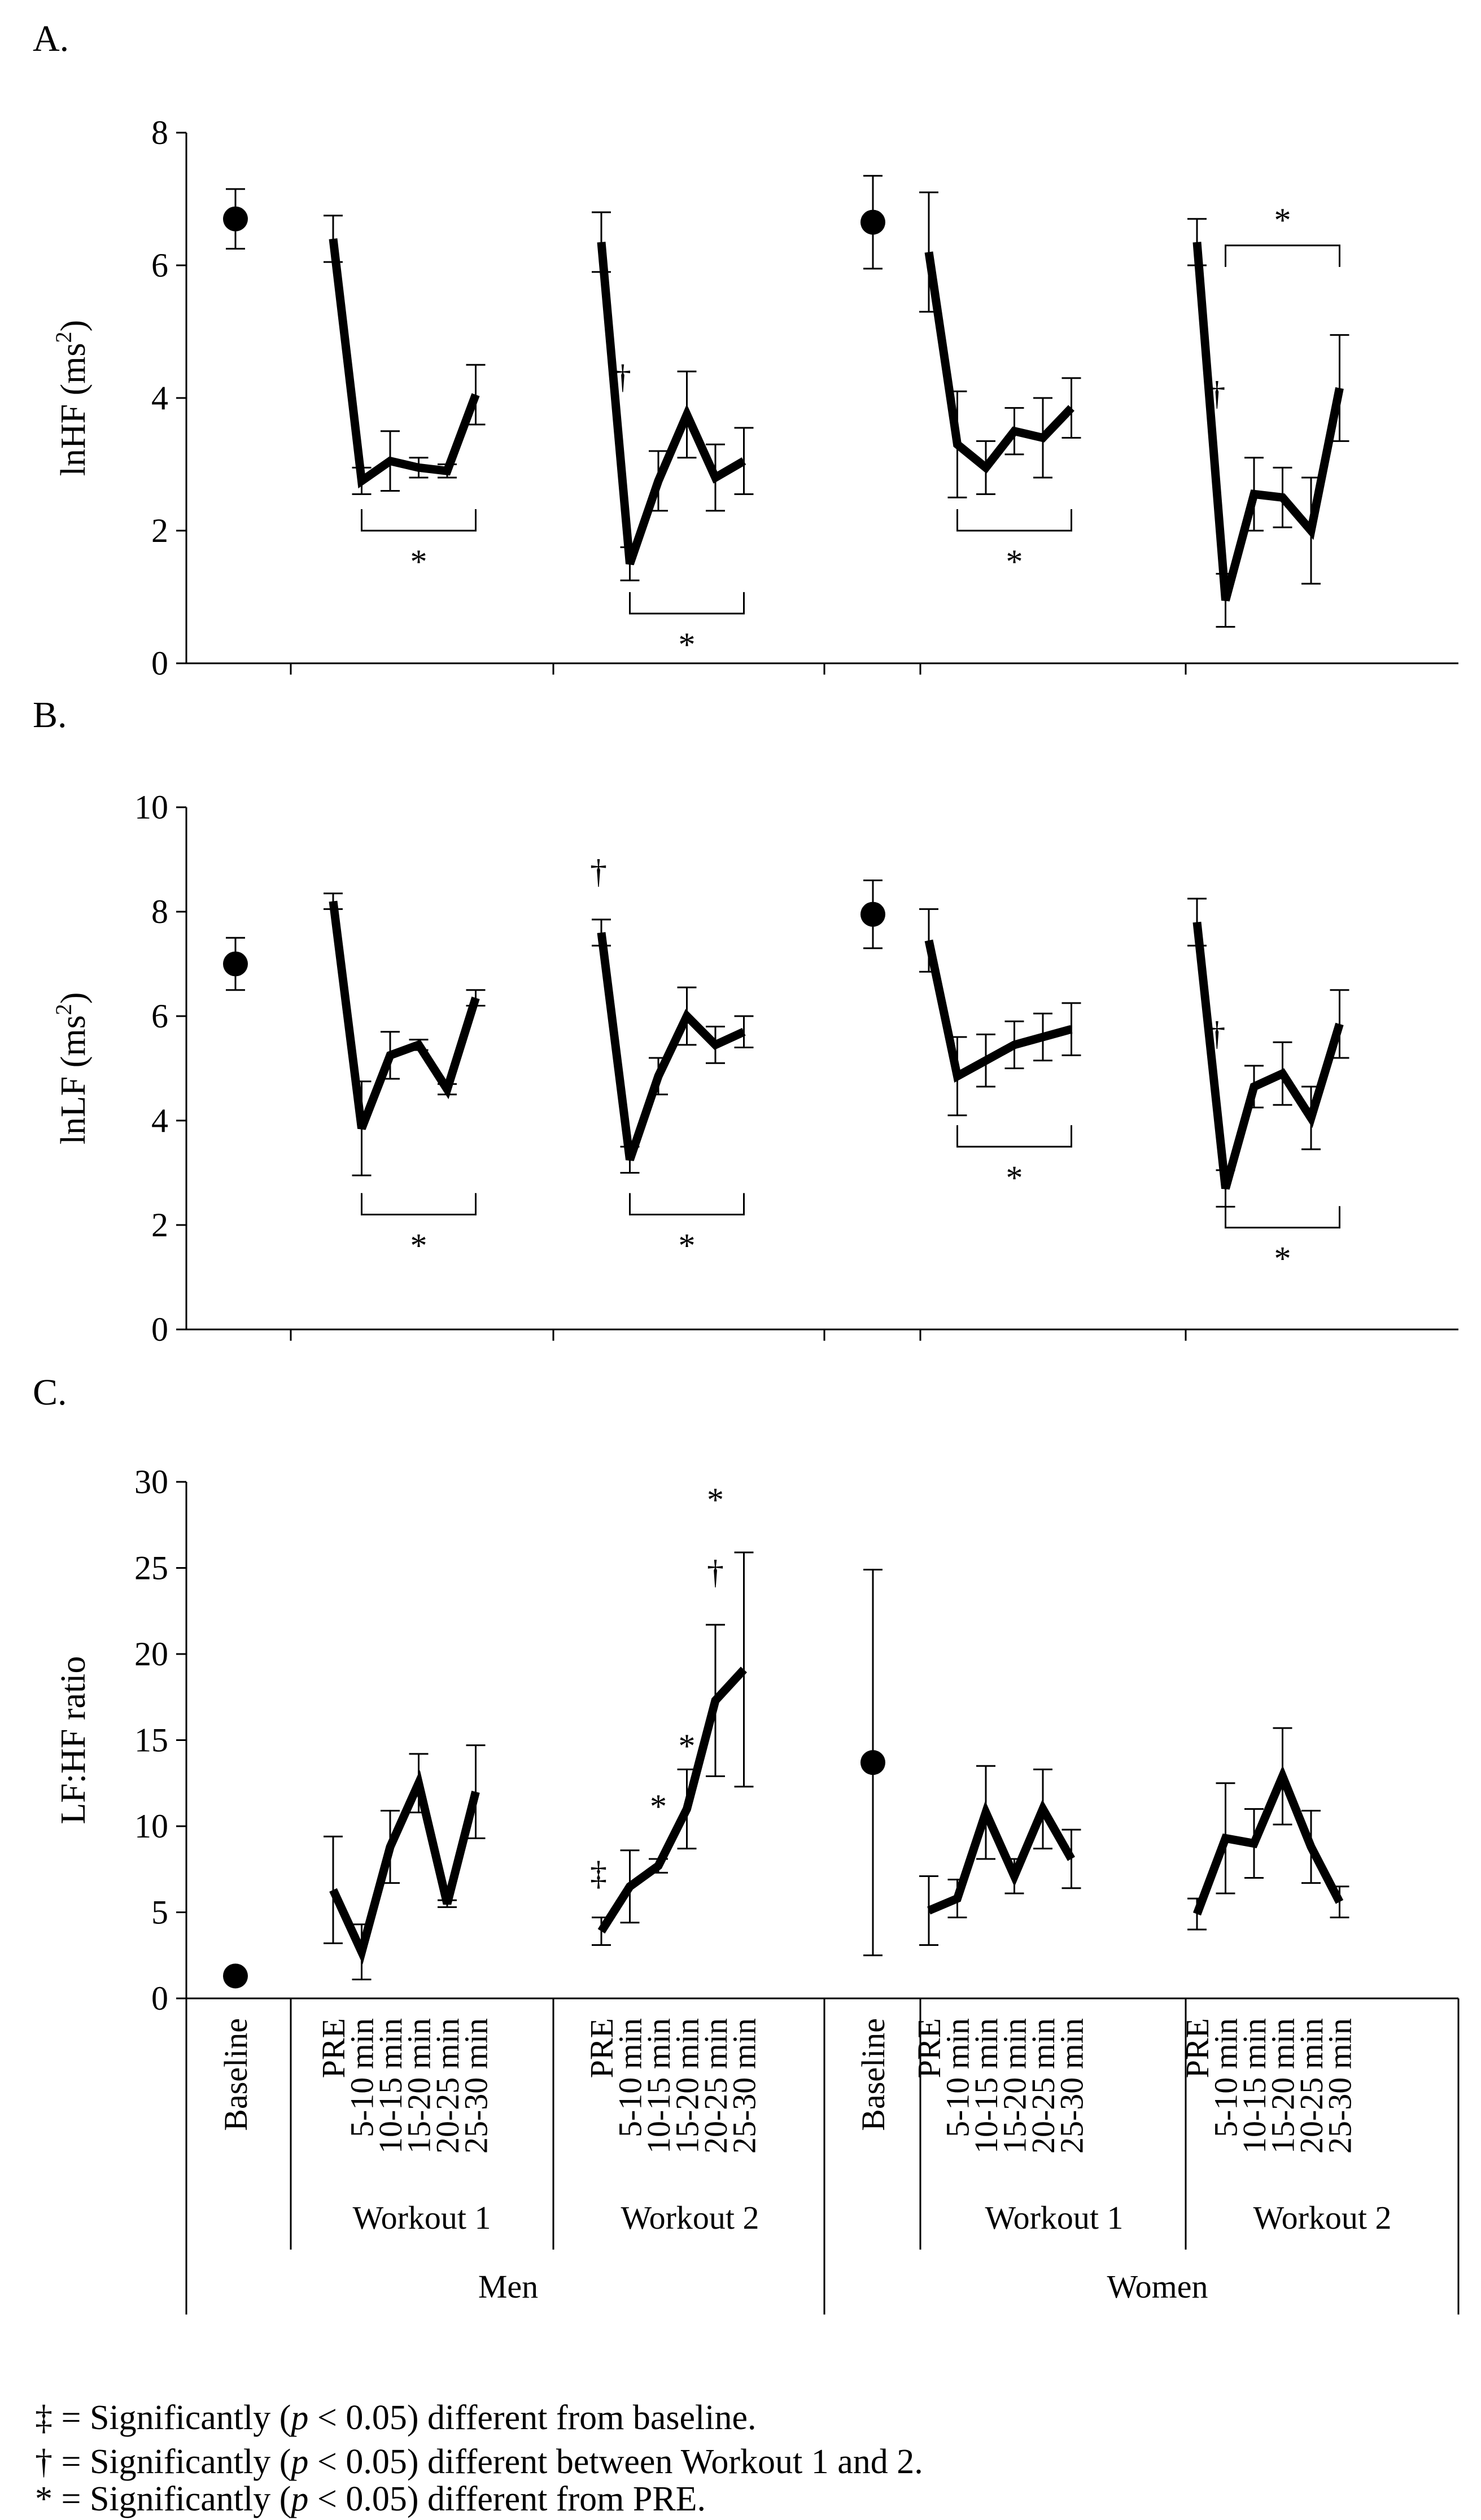 The width and height of the screenshot is (1481, 2520). Describe the element at coordinates (507, 2499) in the screenshot. I see `footnote-text-post: < 0.05) different from PRE.` at that location.